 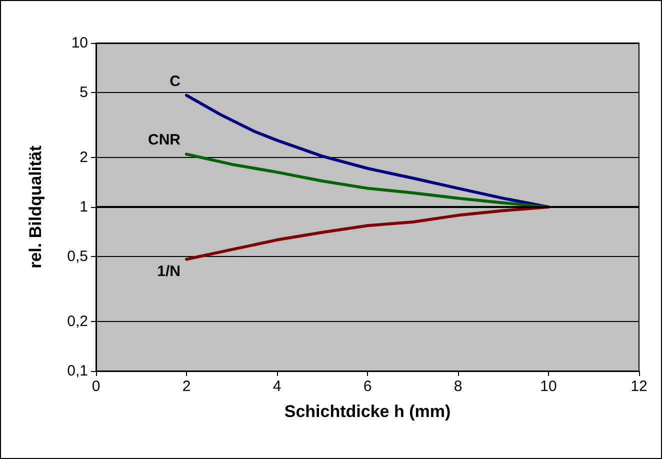 I want to click on x-axis-title: Schichtdicke h (mm), so click(x=367, y=411).